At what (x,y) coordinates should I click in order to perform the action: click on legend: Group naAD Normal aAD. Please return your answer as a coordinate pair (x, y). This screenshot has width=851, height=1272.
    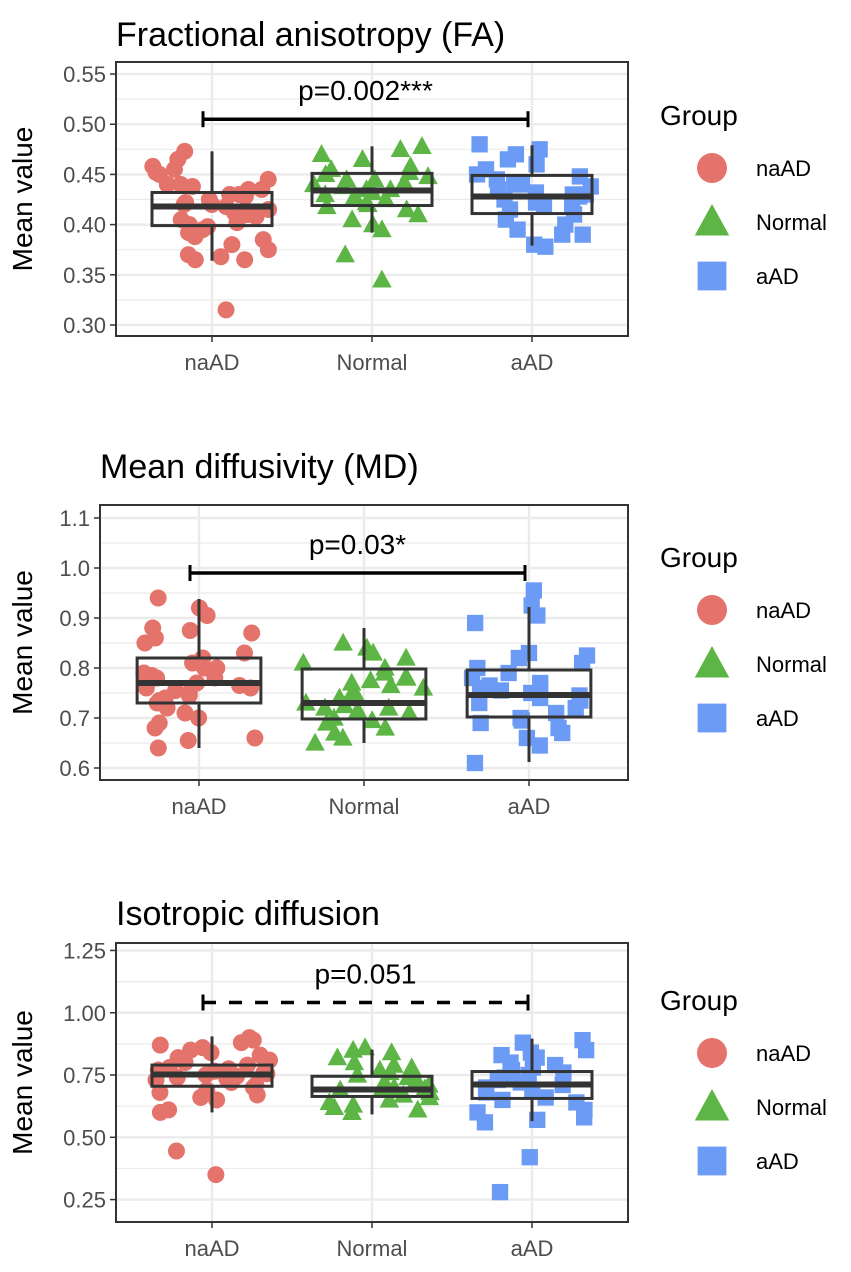
    Looking at the image, I should click on (743, 1080).